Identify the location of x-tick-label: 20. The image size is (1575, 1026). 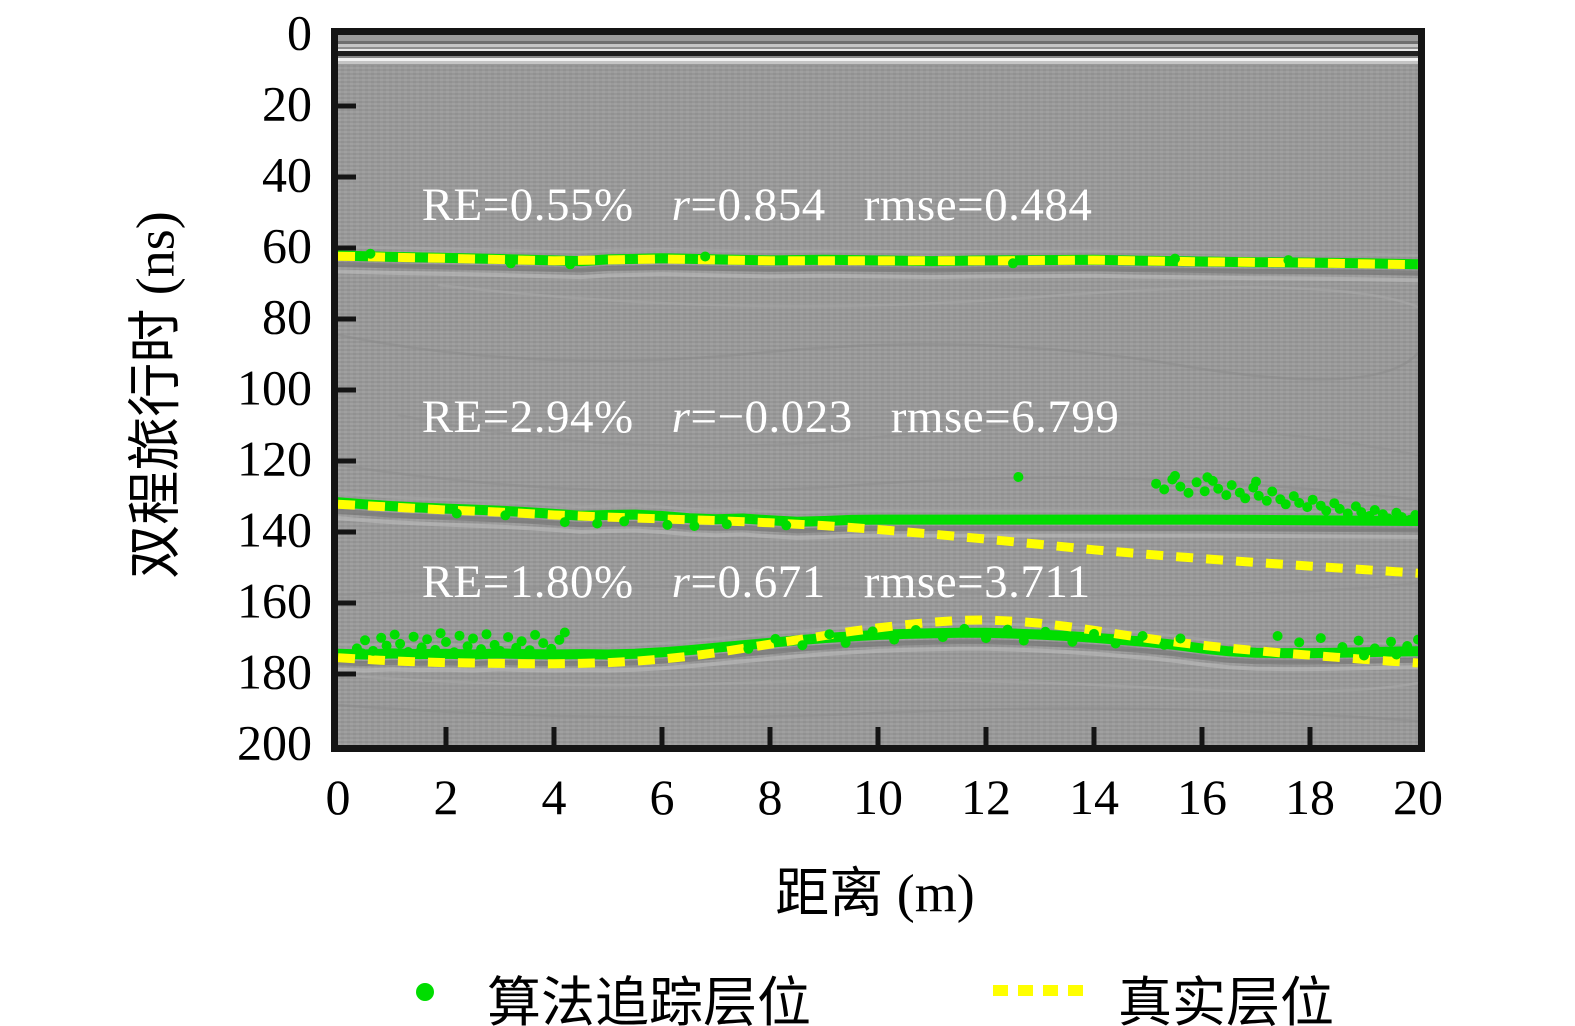
(1418, 797).